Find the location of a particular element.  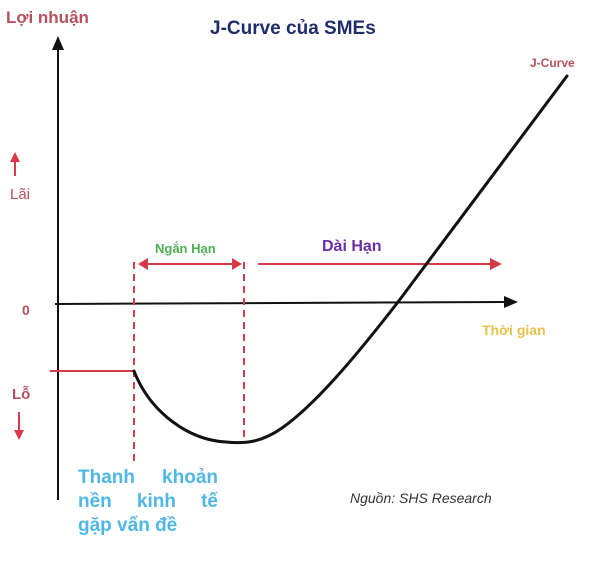

short-term-arrowhead-left is located at coordinates (143, 264).